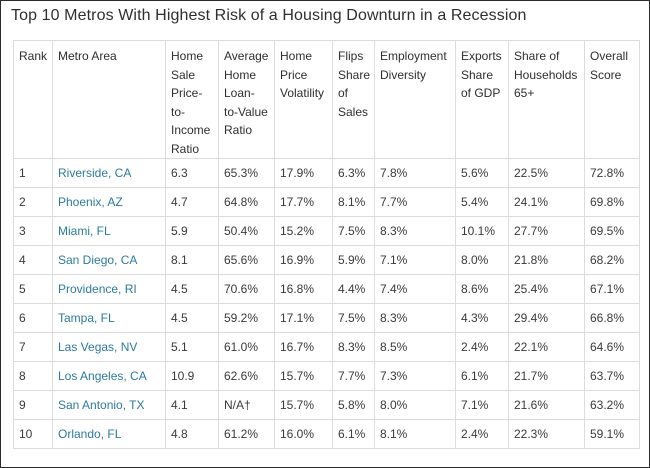  I want to click on column-header-line: of, so click(343, 93).